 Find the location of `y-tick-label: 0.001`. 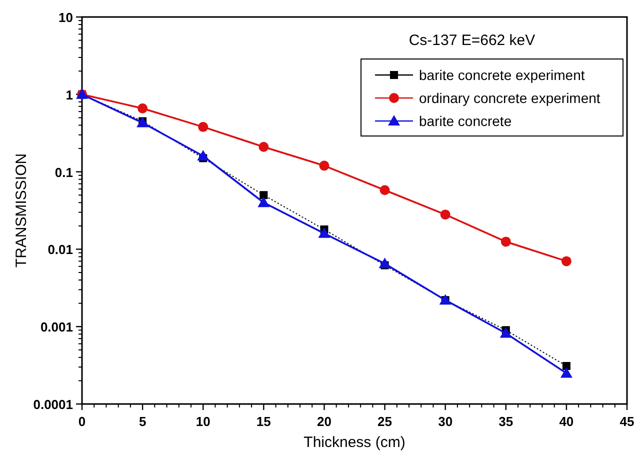

y-tick-label: 0.001 is located at coordinates (56, 327).